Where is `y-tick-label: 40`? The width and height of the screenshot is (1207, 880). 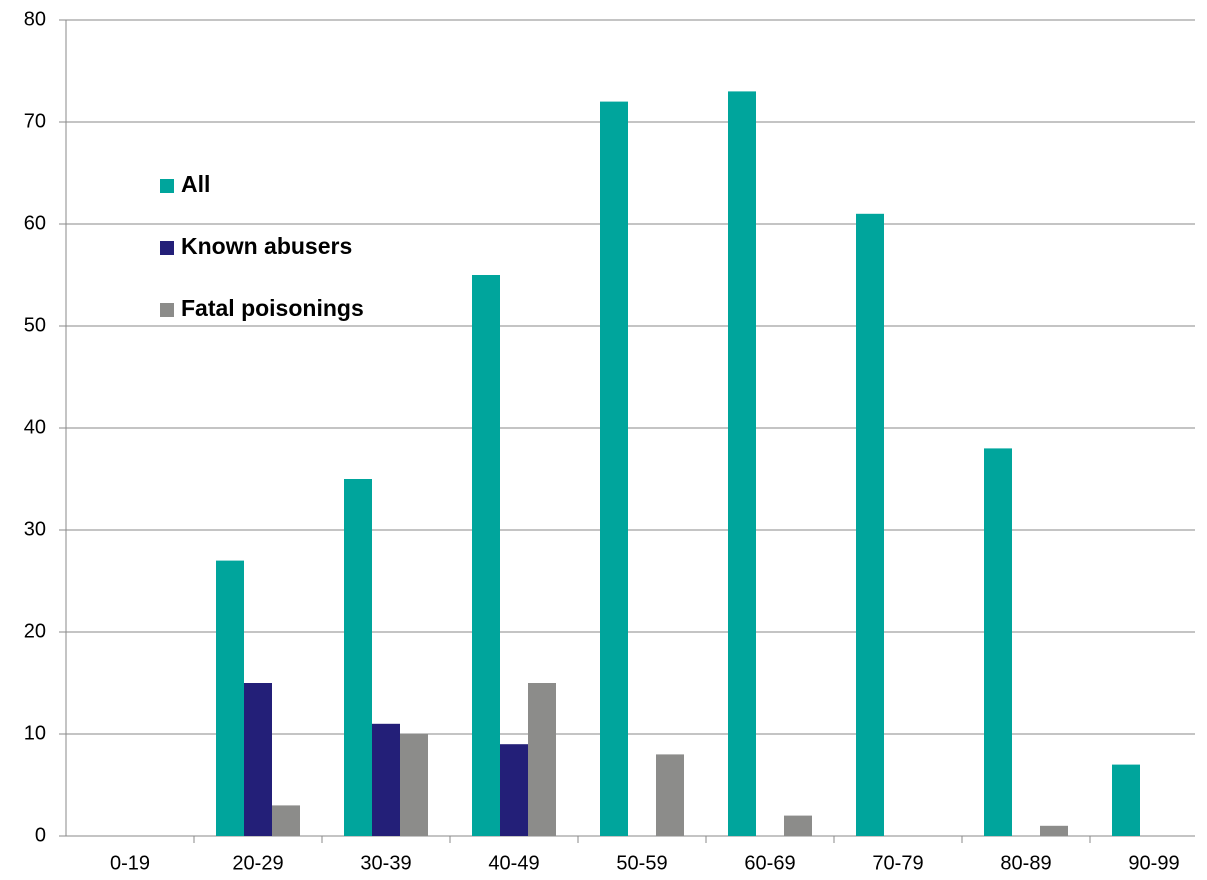
y-tick-label: 40 is located at coordinates (35, 427).